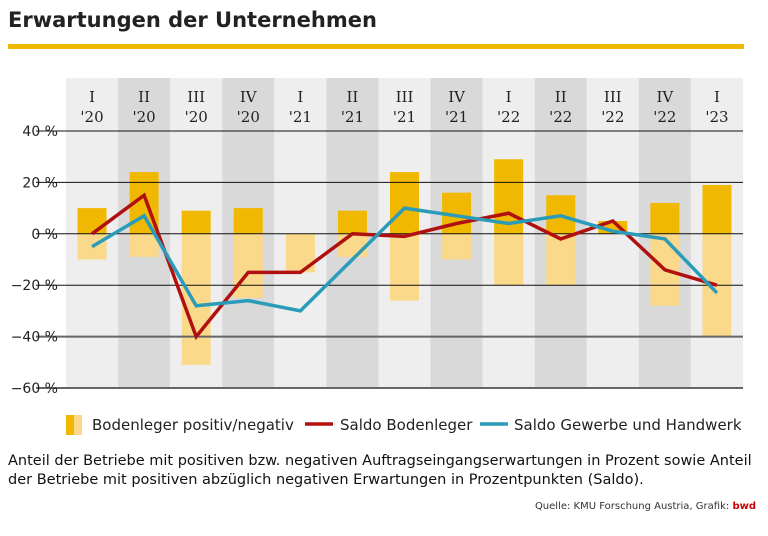  What do you see at coordinates (633, 506) in the screenshot?
I see `source-text: Quelle: KMU Forschung Austria, Grafik:` at bounding box center [633, 506].